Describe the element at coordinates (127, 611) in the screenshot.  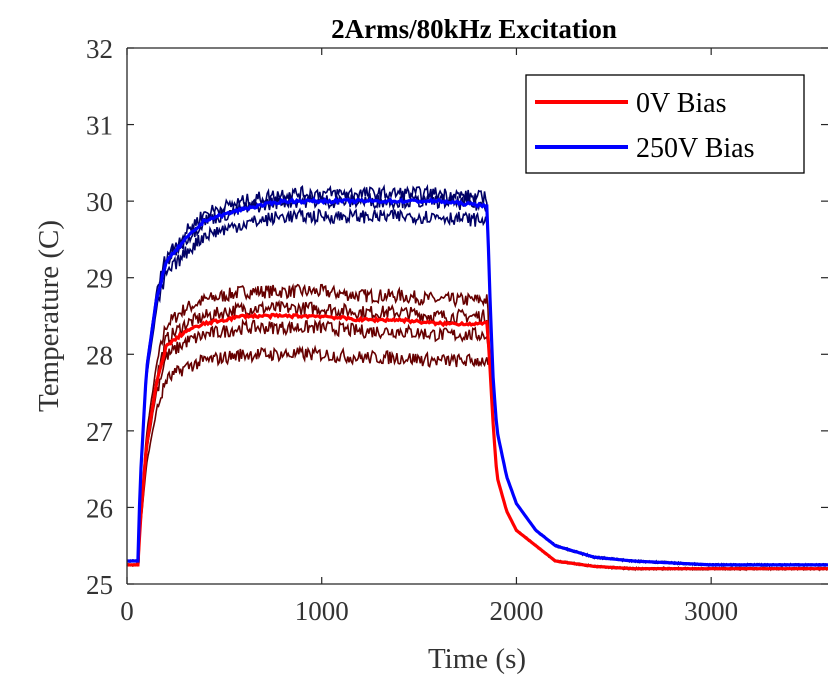
I see `x-tick-label: 0` at that location.